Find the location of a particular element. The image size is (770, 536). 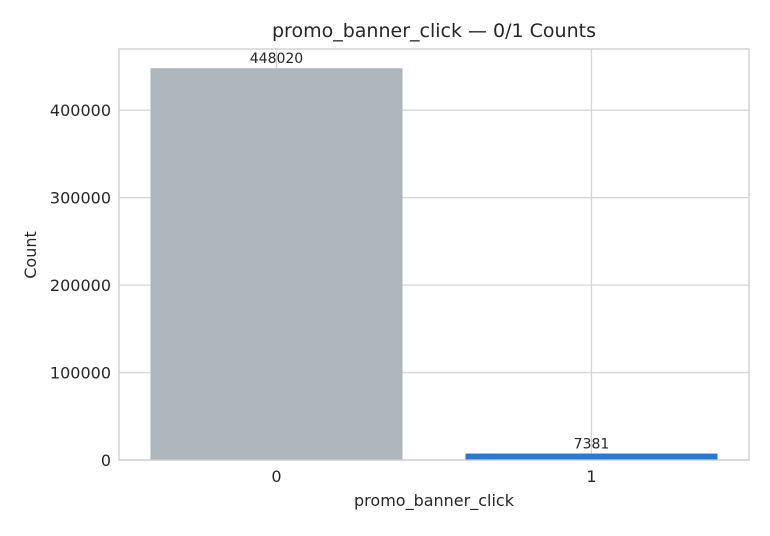

y-tick-label: 400000 is located at coordinates (80, 110).